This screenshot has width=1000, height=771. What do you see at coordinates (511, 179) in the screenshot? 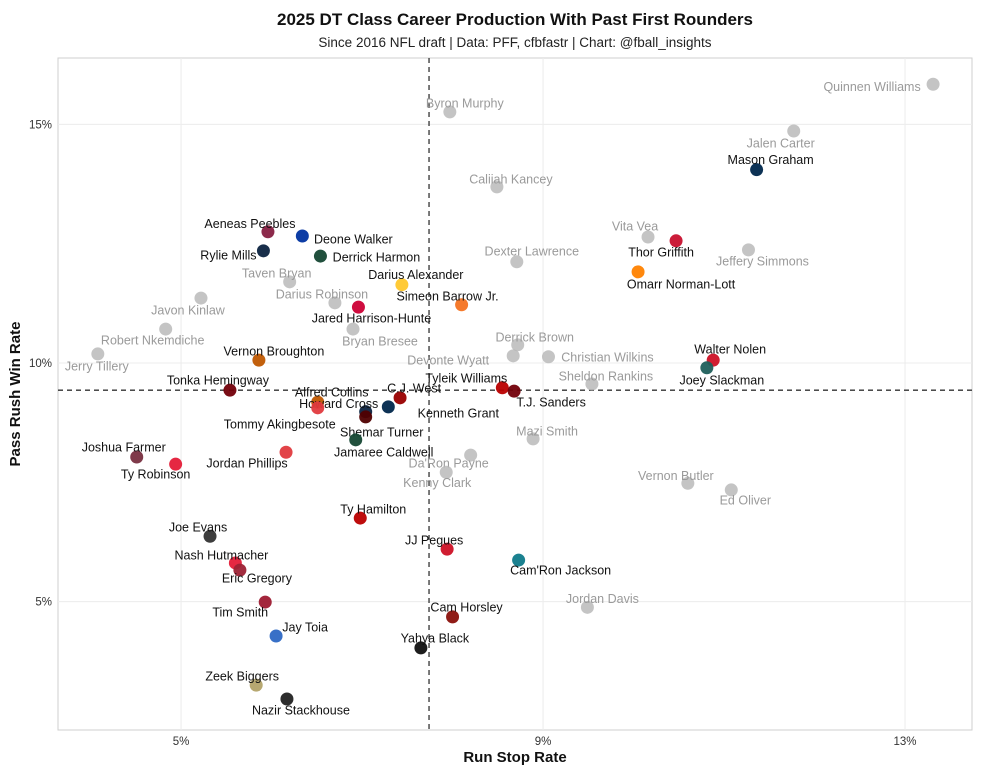
I see `point-label-caliiah-kancey: Caliiah Kancey` at bounding box center [511, 179].